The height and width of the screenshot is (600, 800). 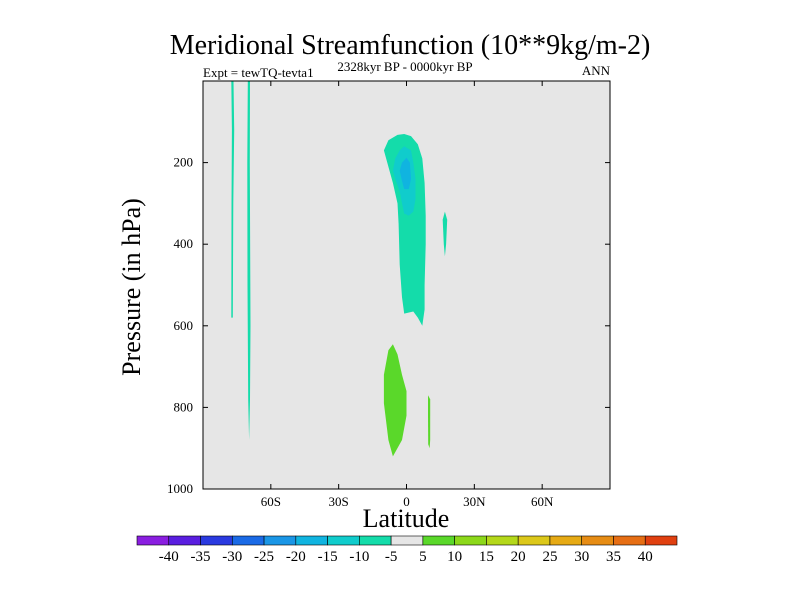 I want to click on time-range-label: 2328kyr BP - 0000kyr BP, so click(x=404, y=66).